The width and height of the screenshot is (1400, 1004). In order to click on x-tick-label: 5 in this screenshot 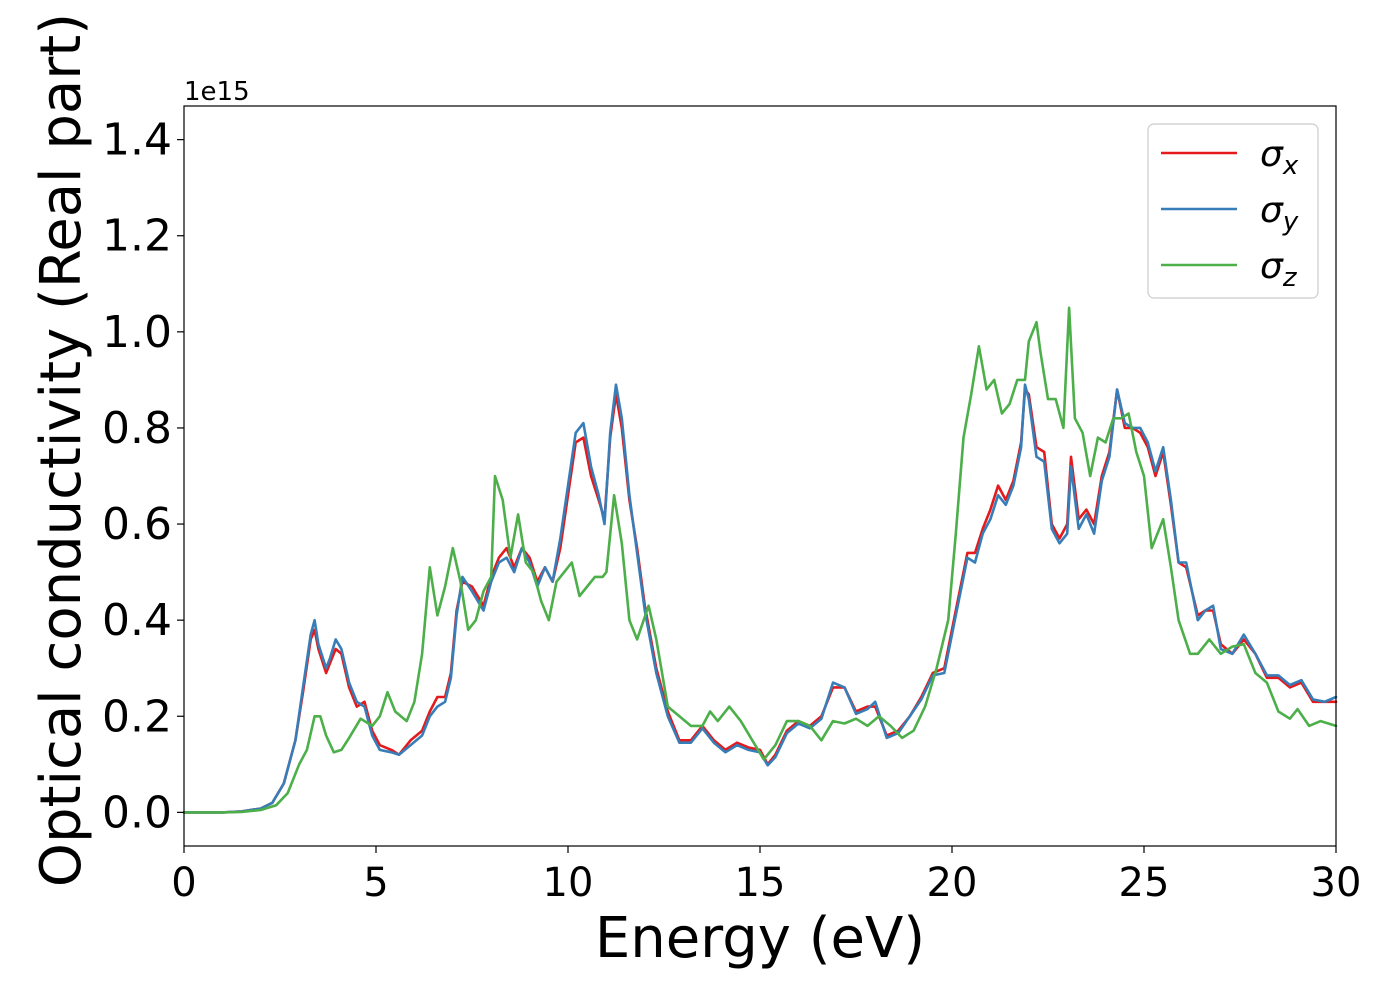, I will do `click(375, 883)`.